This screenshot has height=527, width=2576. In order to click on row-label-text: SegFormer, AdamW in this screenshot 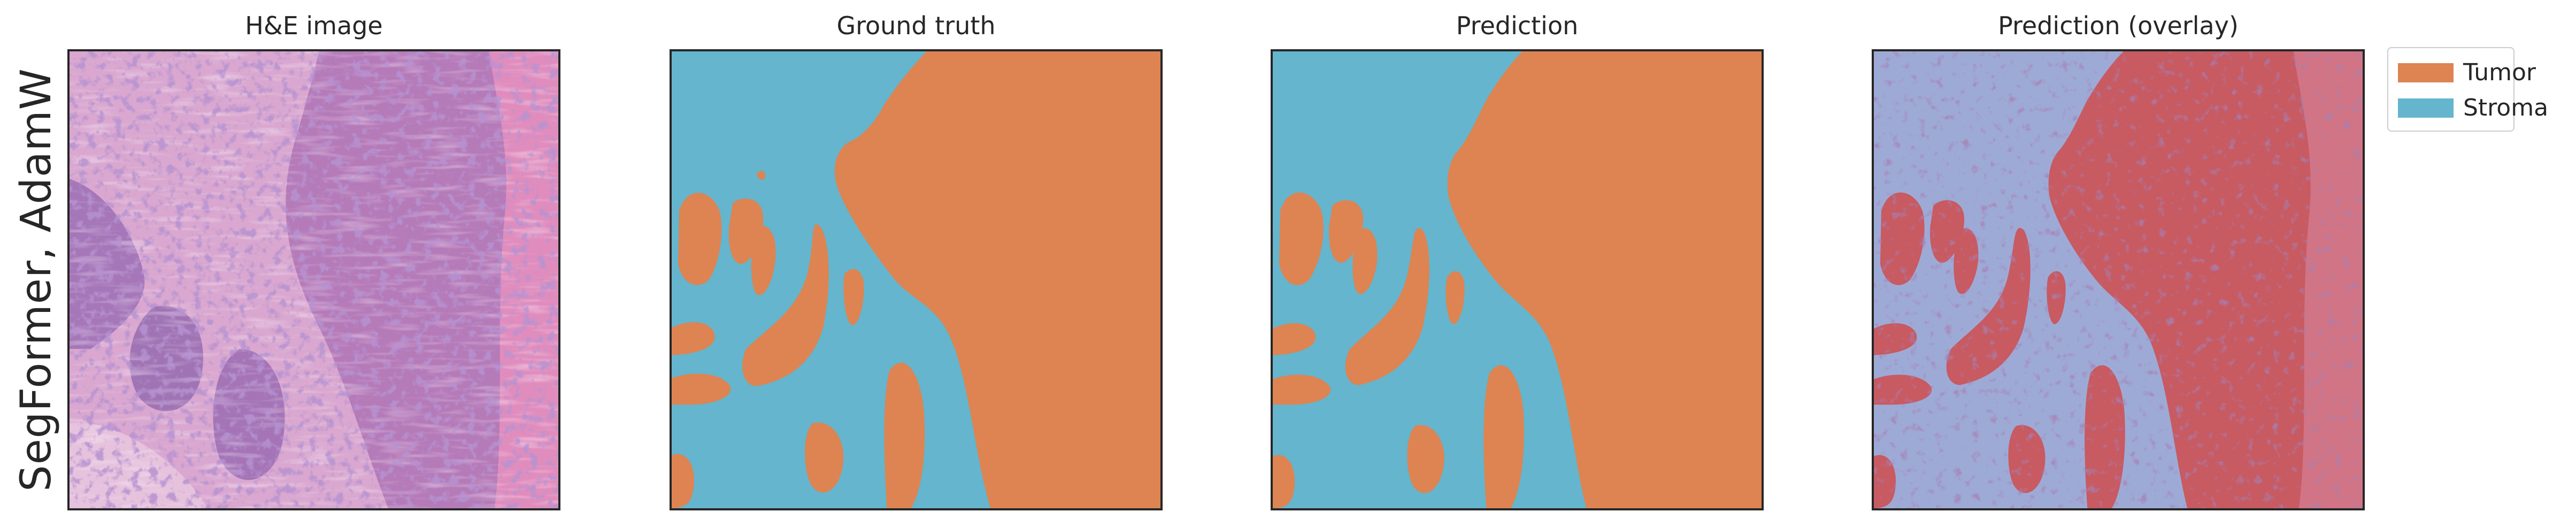, I will do `click(36, 280)`.